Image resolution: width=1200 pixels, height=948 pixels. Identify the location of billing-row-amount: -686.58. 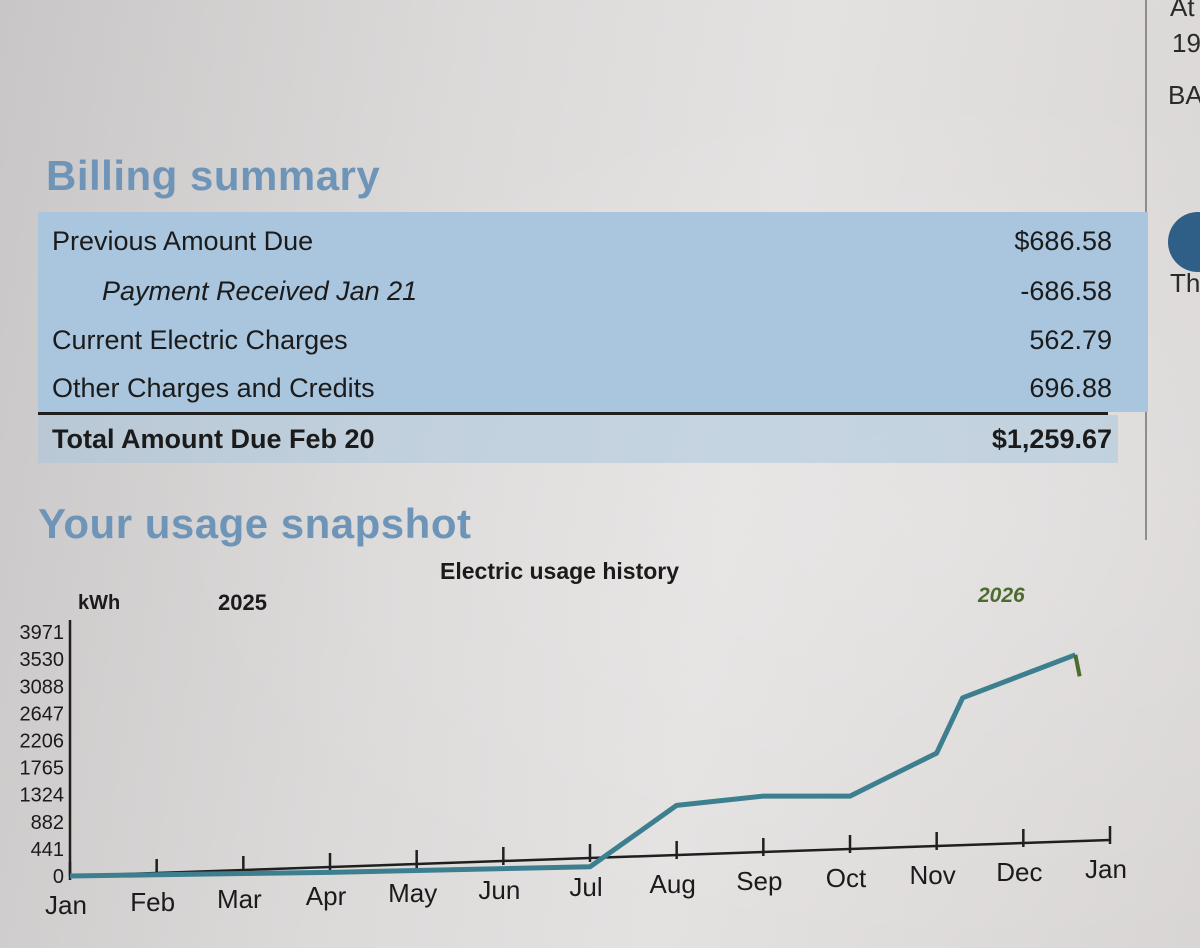
(1066, 291).